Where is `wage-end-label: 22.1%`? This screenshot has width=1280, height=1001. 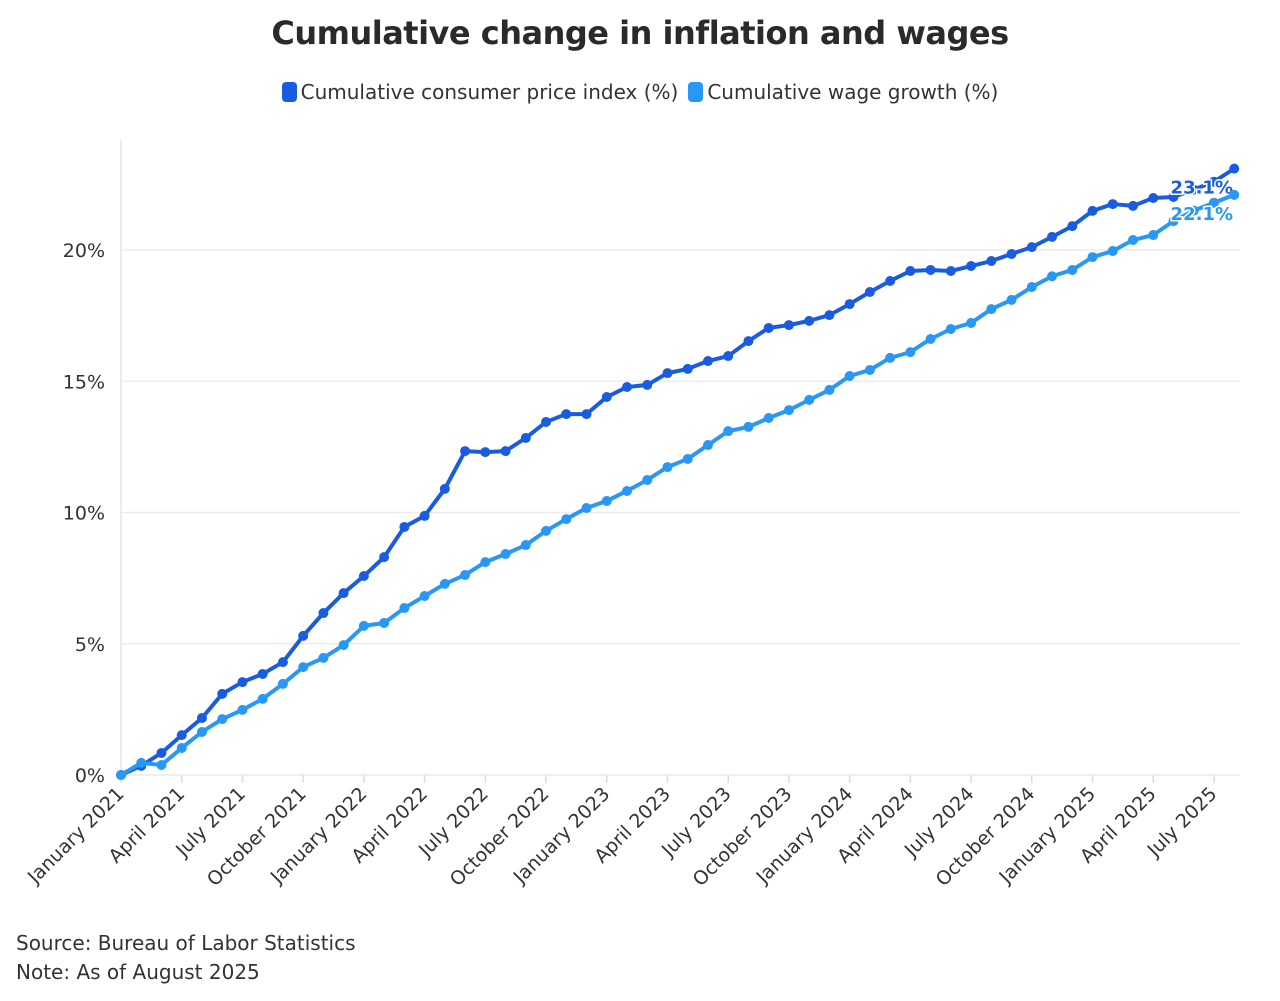
wage-end-label: 22.1% is located at coordinates (1202, 214).